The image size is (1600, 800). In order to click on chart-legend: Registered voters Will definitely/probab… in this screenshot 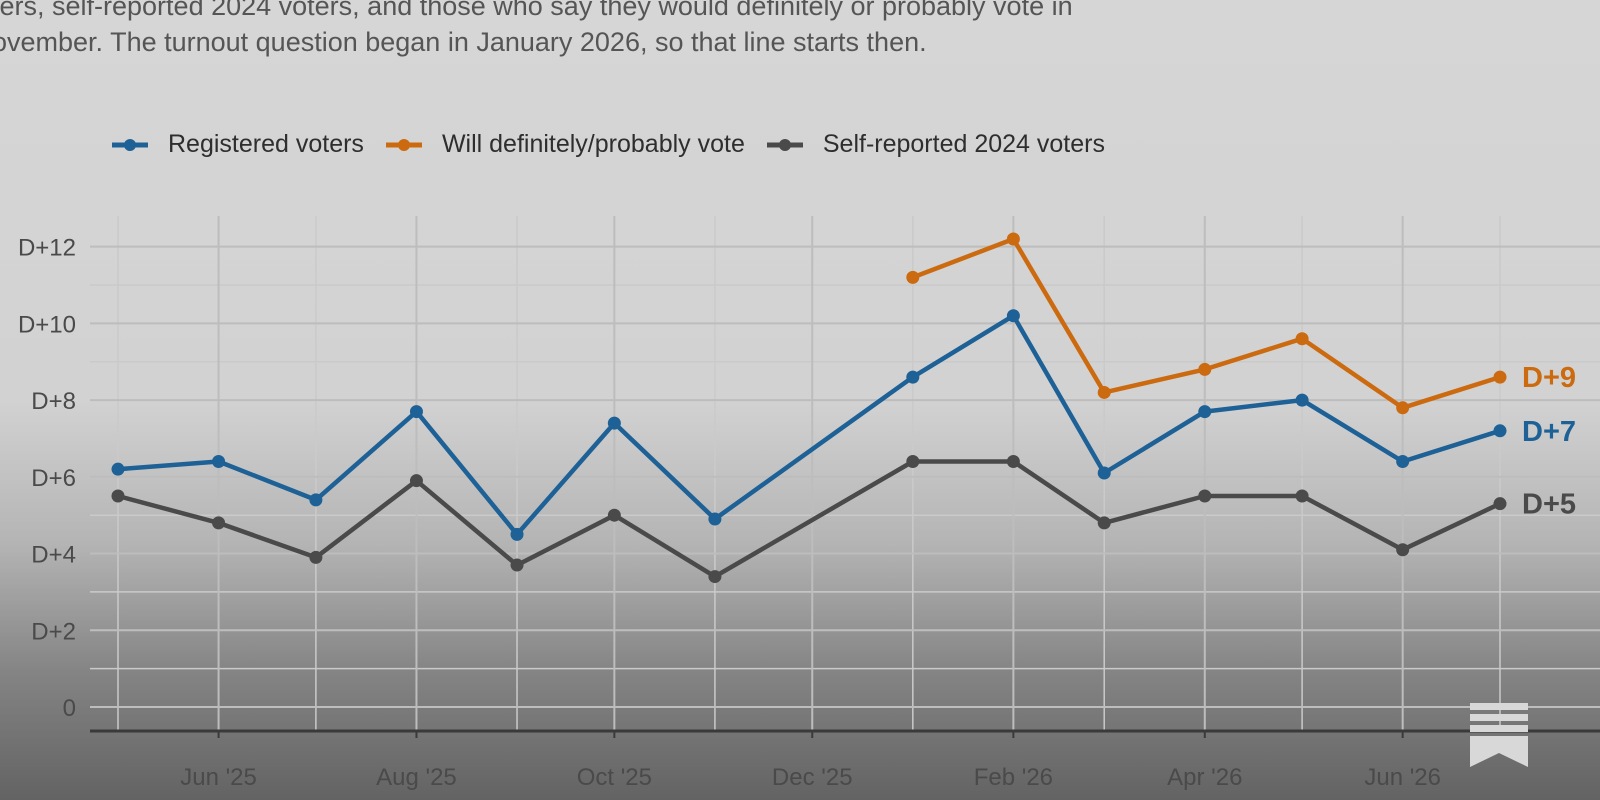, I will do `click(619, 144)`.